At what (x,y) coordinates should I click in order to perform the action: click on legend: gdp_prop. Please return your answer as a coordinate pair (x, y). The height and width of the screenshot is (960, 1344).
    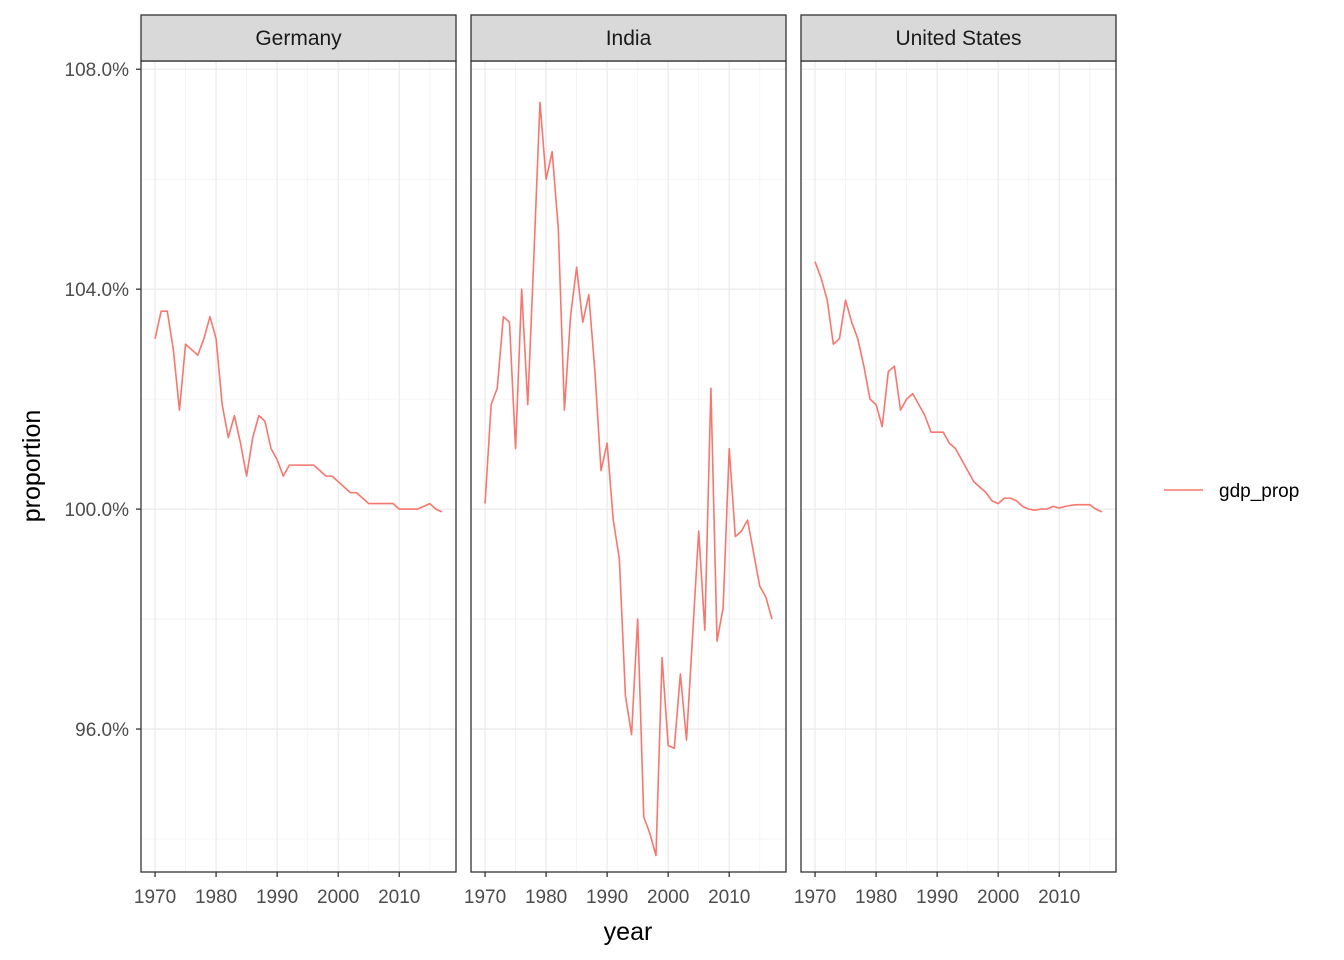
    Looking at the image, I should click on (1231, 491).